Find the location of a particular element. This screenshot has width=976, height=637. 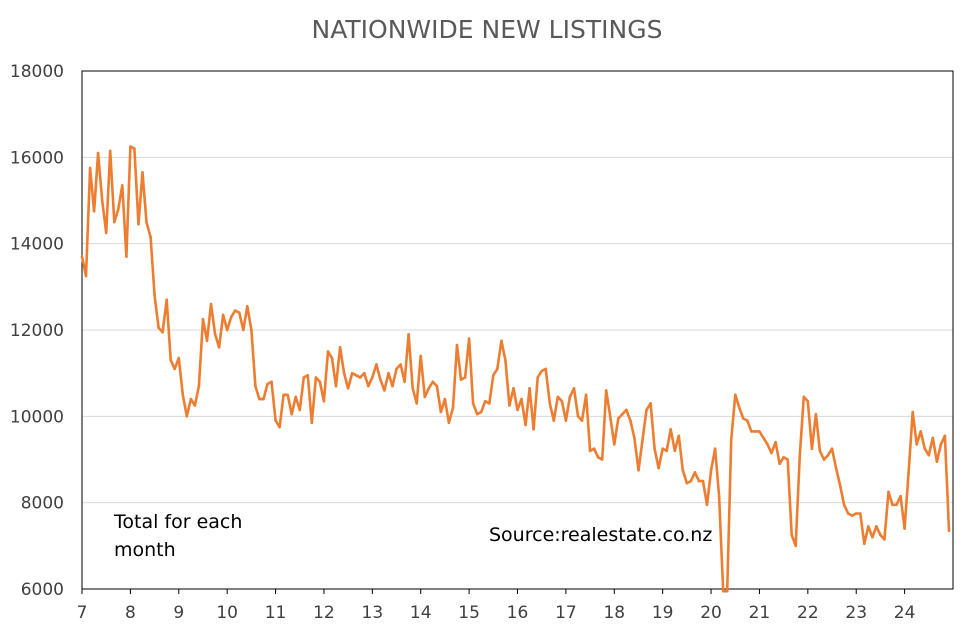

y-tick-label: 8000 is located at coordinates (42, 504).